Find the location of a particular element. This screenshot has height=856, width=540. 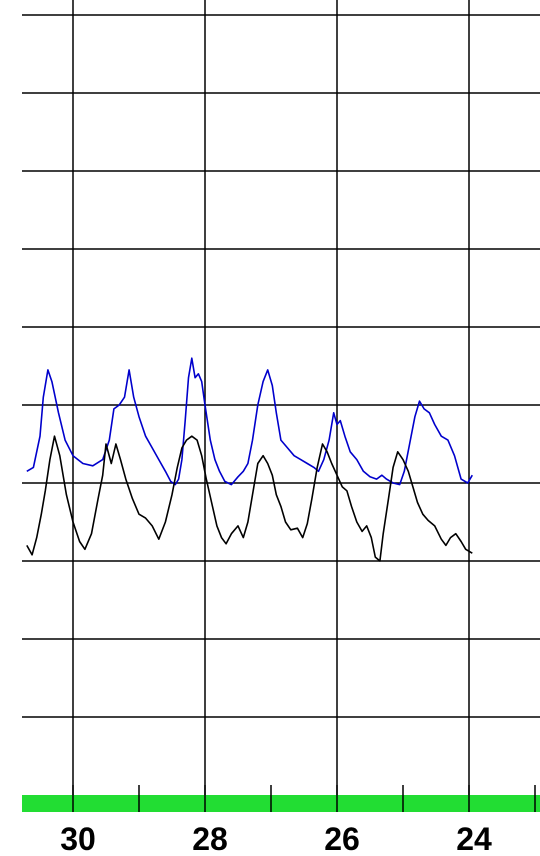

x-tick-label: 30 is located at coordinates (78, 838).